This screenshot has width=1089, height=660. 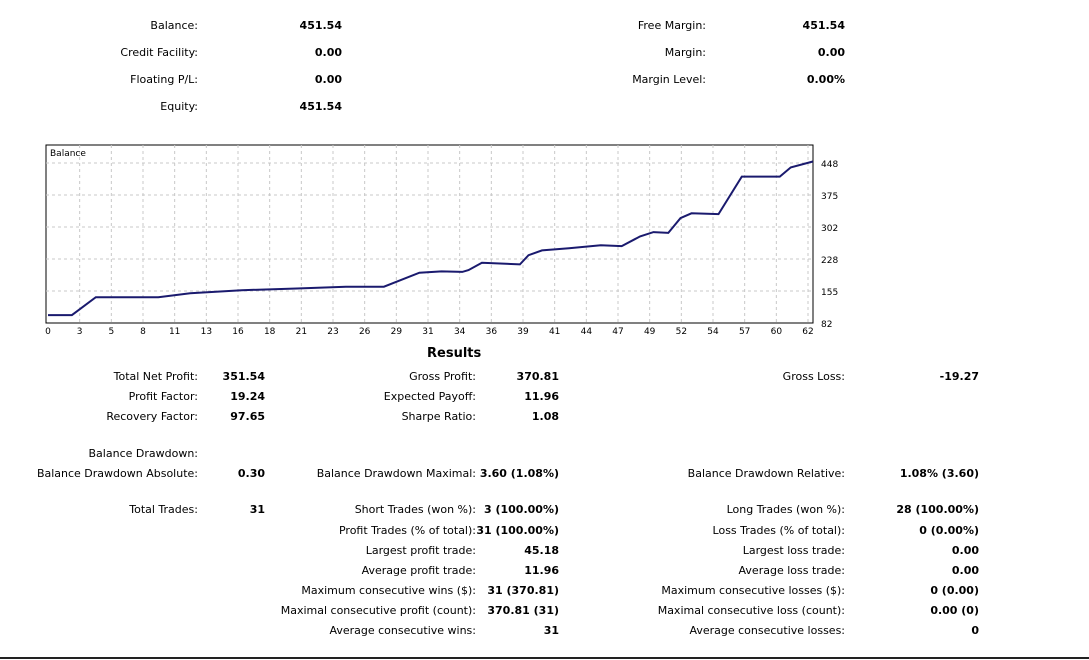 What do you see at coordinates (270, 332) in the screenshot?
I see `x-tick-label: 18` at bounding box center [270, 332].